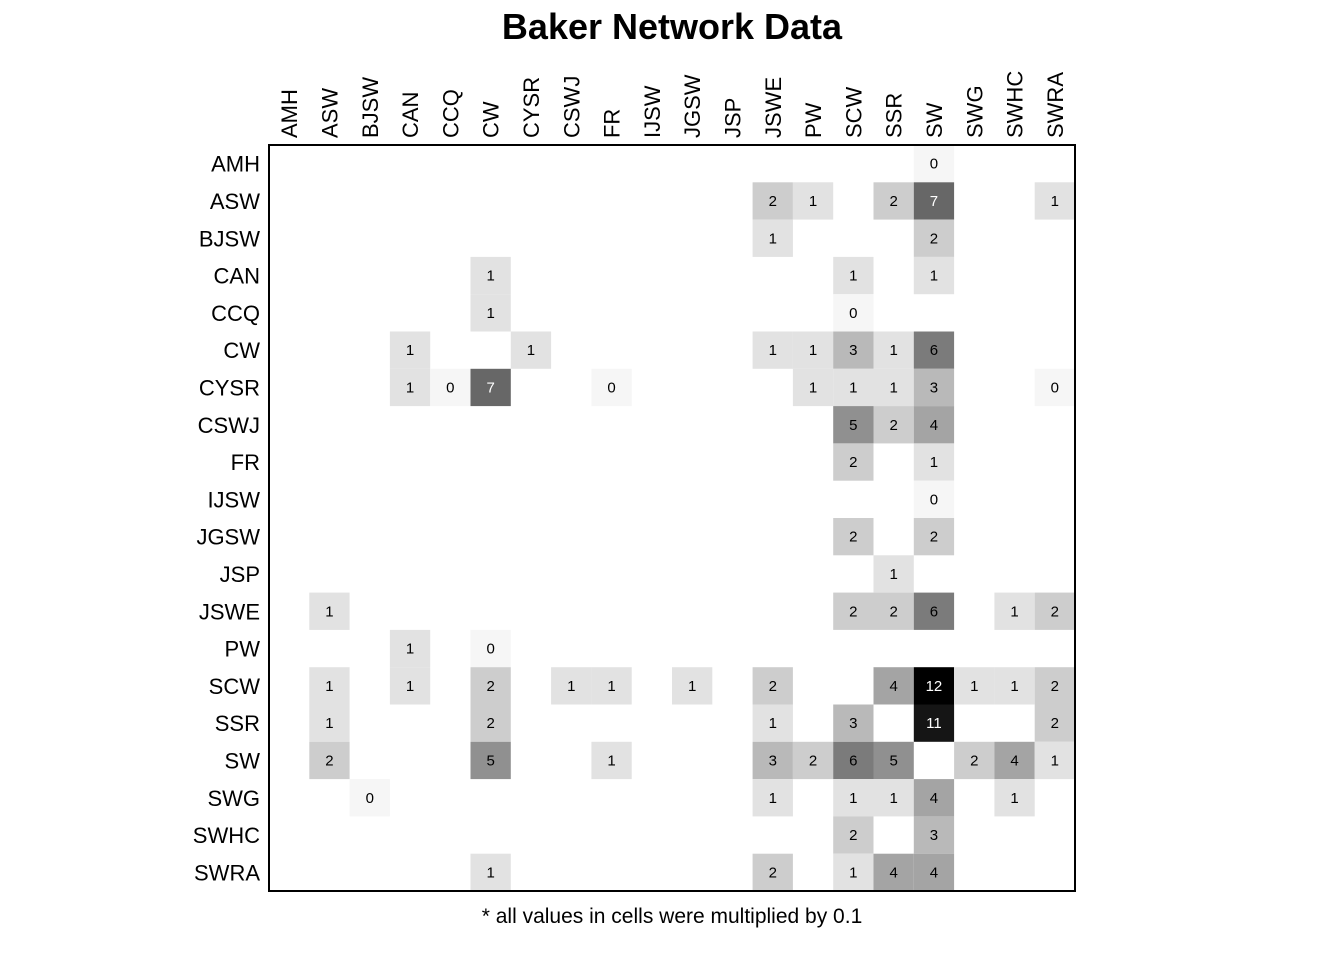  Describe the element at coordinates (229, 238) in the screenshot. I see `row-label: BJSW` at that location.